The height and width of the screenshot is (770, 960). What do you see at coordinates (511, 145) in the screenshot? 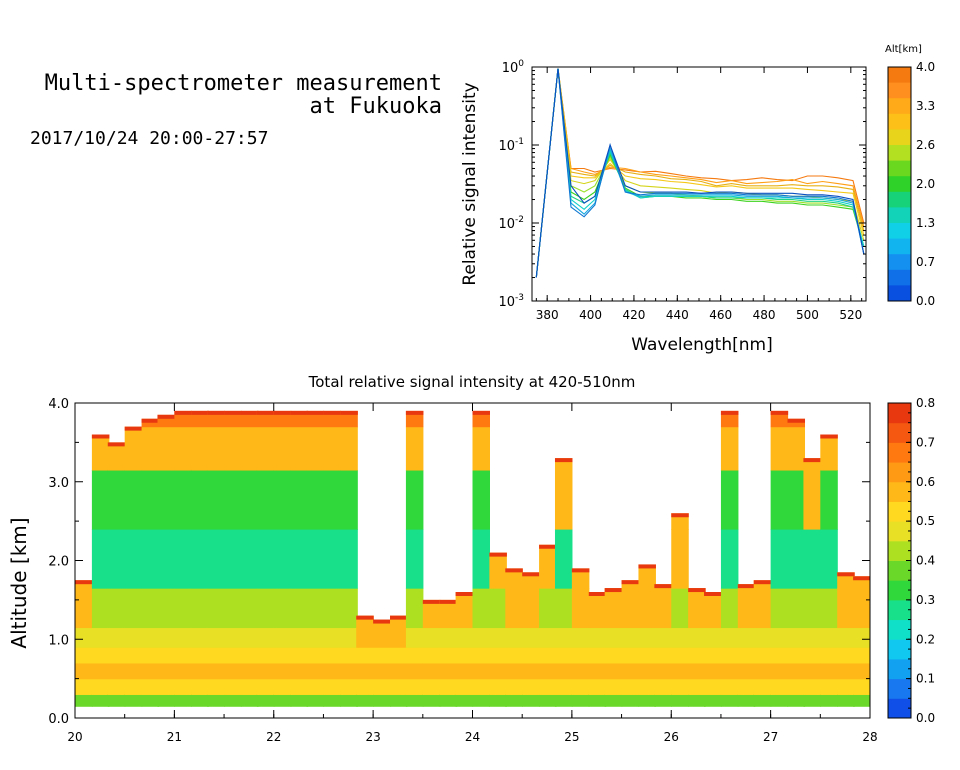
I see `spectrum-y-tick-label: 10-1` at bounding box center [511, 145].